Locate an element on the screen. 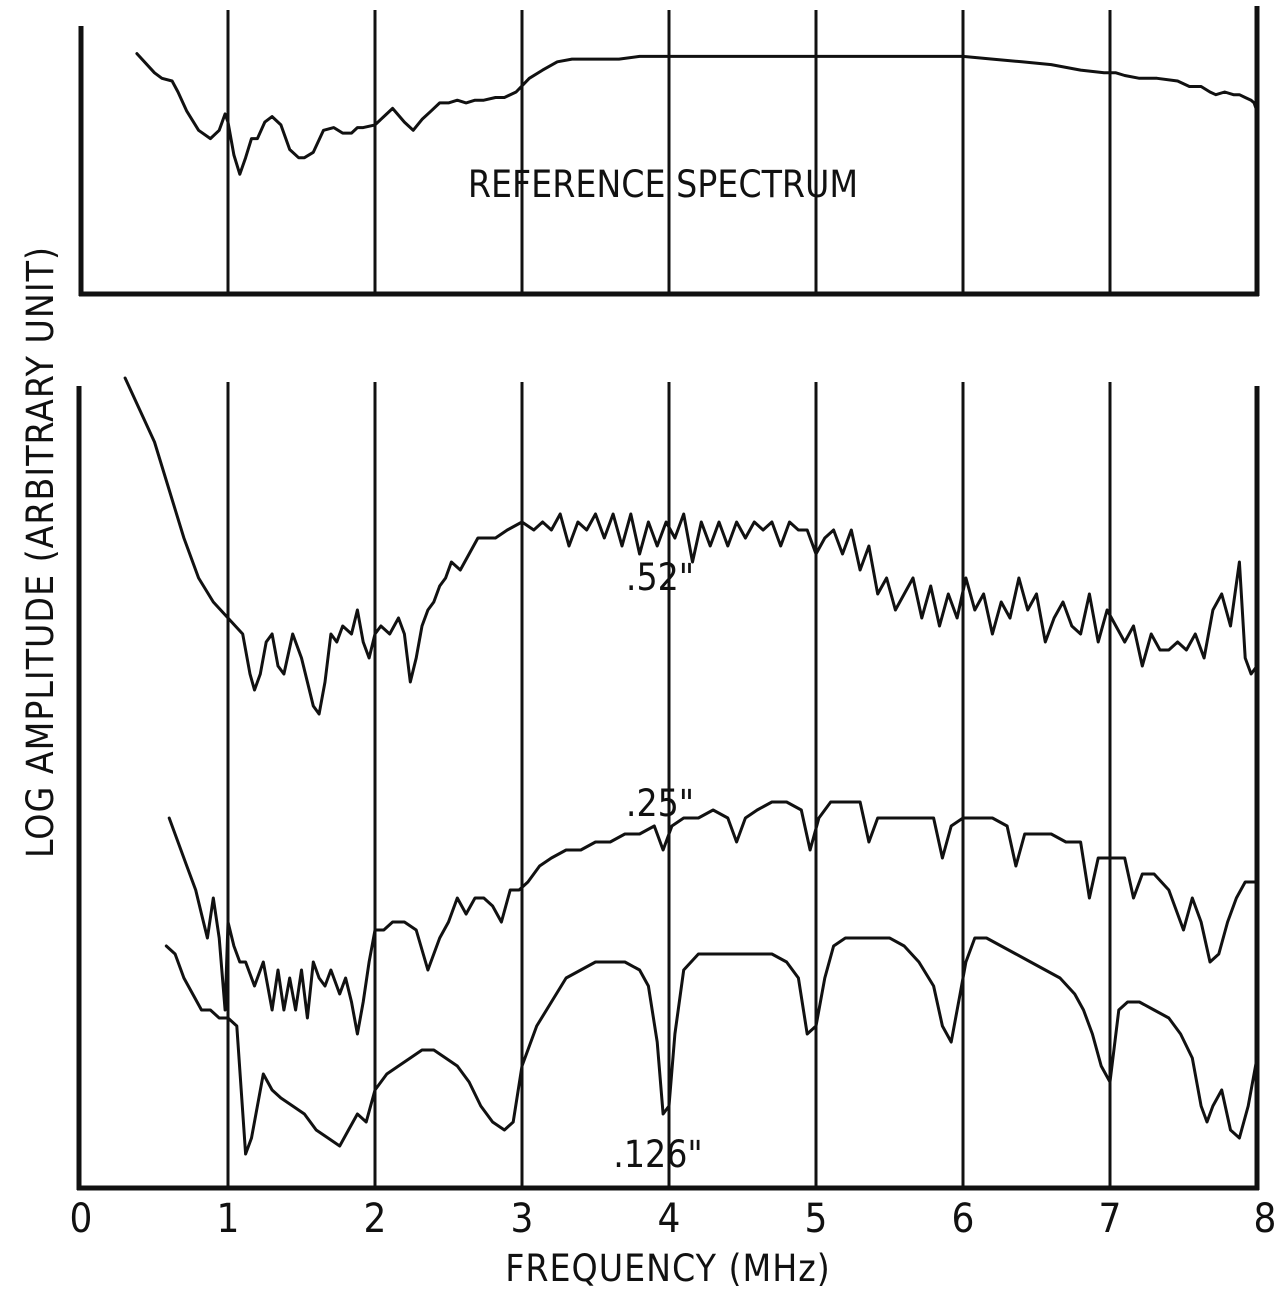 Image resolution: width=1288 pixels, height=1293 pixels. x-tick-labels: 0 1 2 3 4 5 6 7 8 is located at coordinates (673, 1219).